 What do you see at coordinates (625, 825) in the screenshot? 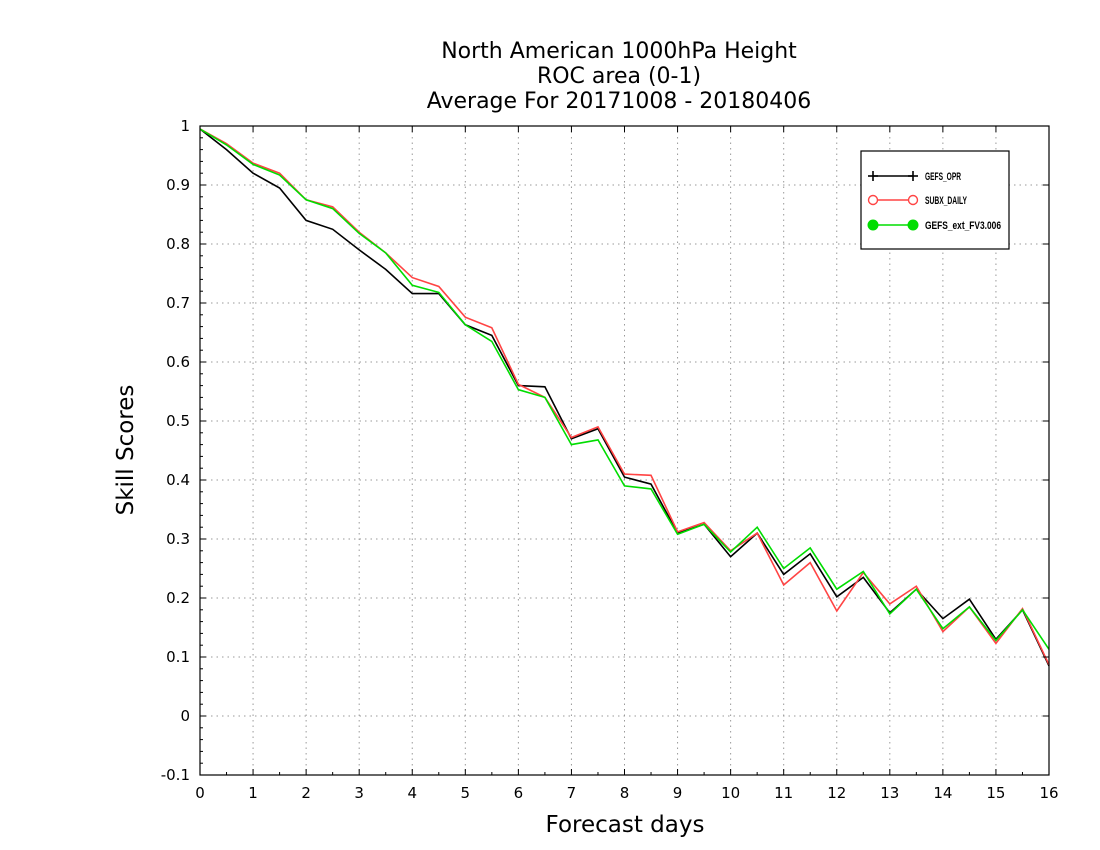
I see `x-axis-label: Forecast days` at bounding box center [625, 825].